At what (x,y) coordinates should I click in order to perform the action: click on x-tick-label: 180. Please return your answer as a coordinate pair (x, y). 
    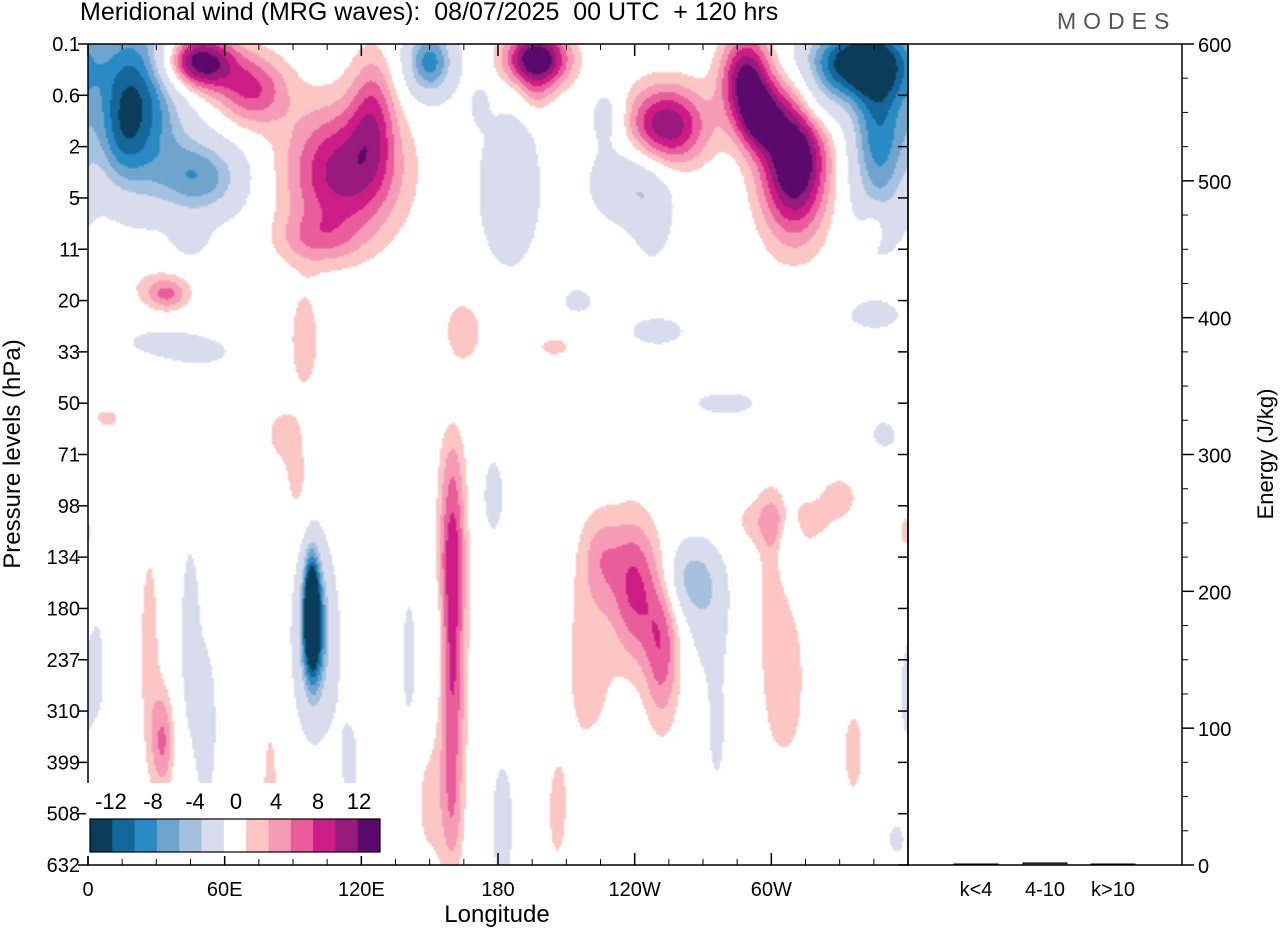
    Looking at the image, I should click on (497, 890).